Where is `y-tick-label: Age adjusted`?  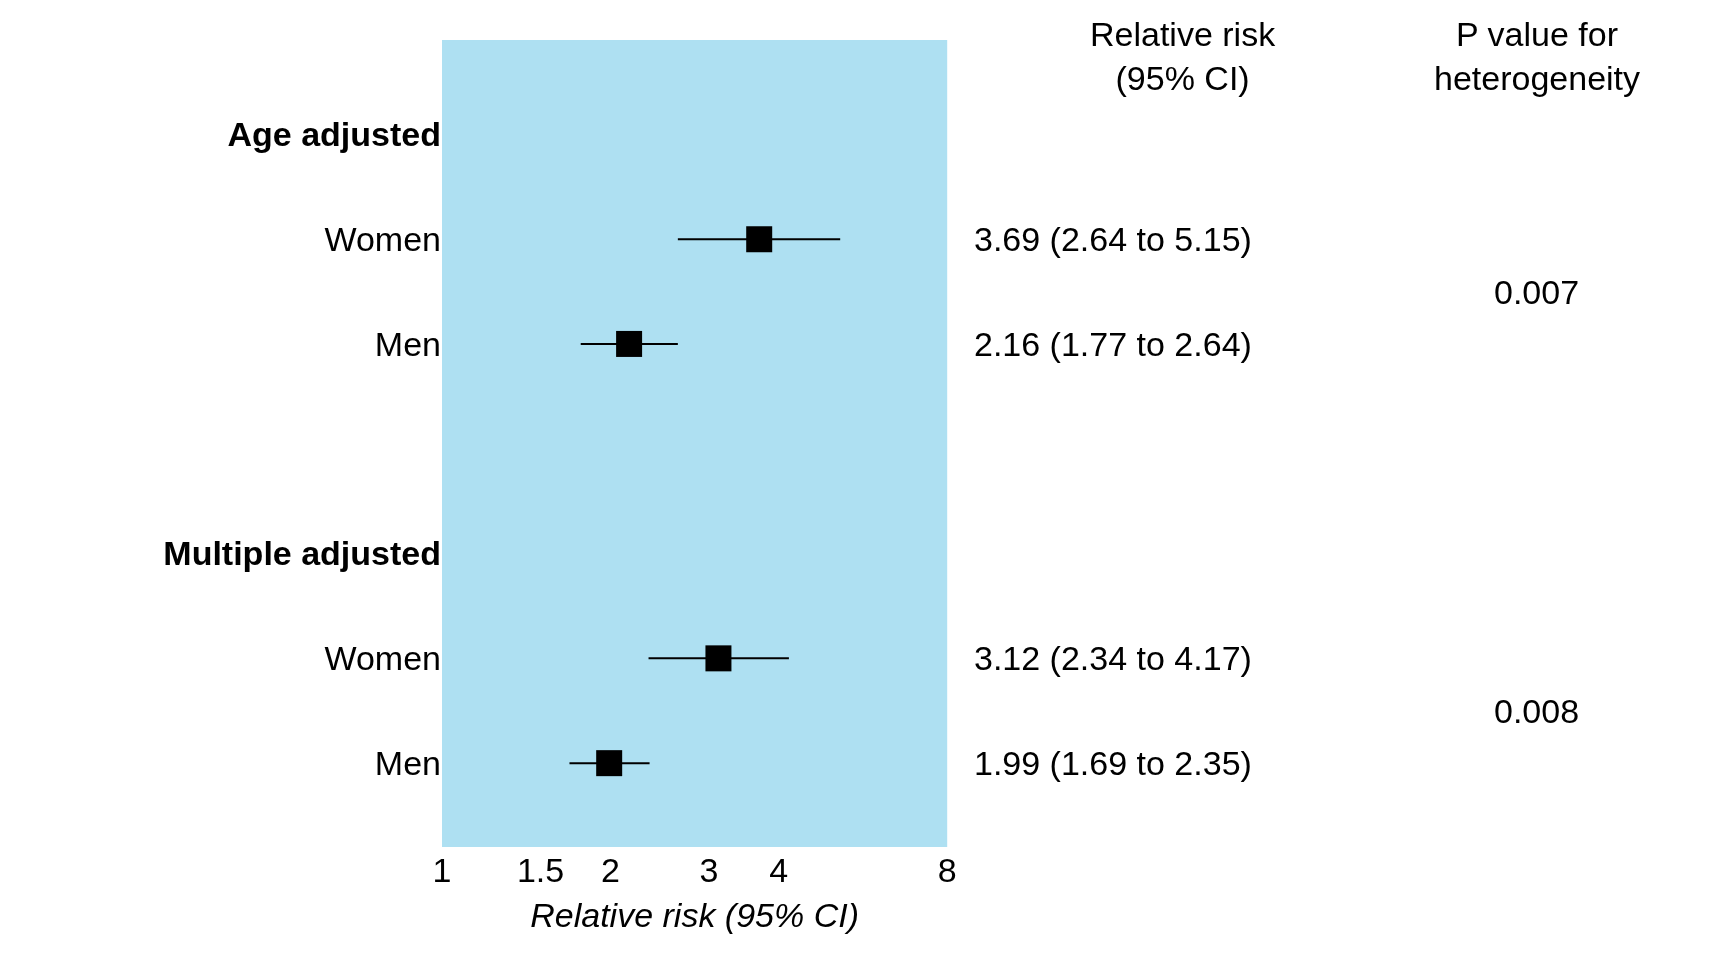 y-tick-label: Age adjusted is located at coordinates (334, 134).